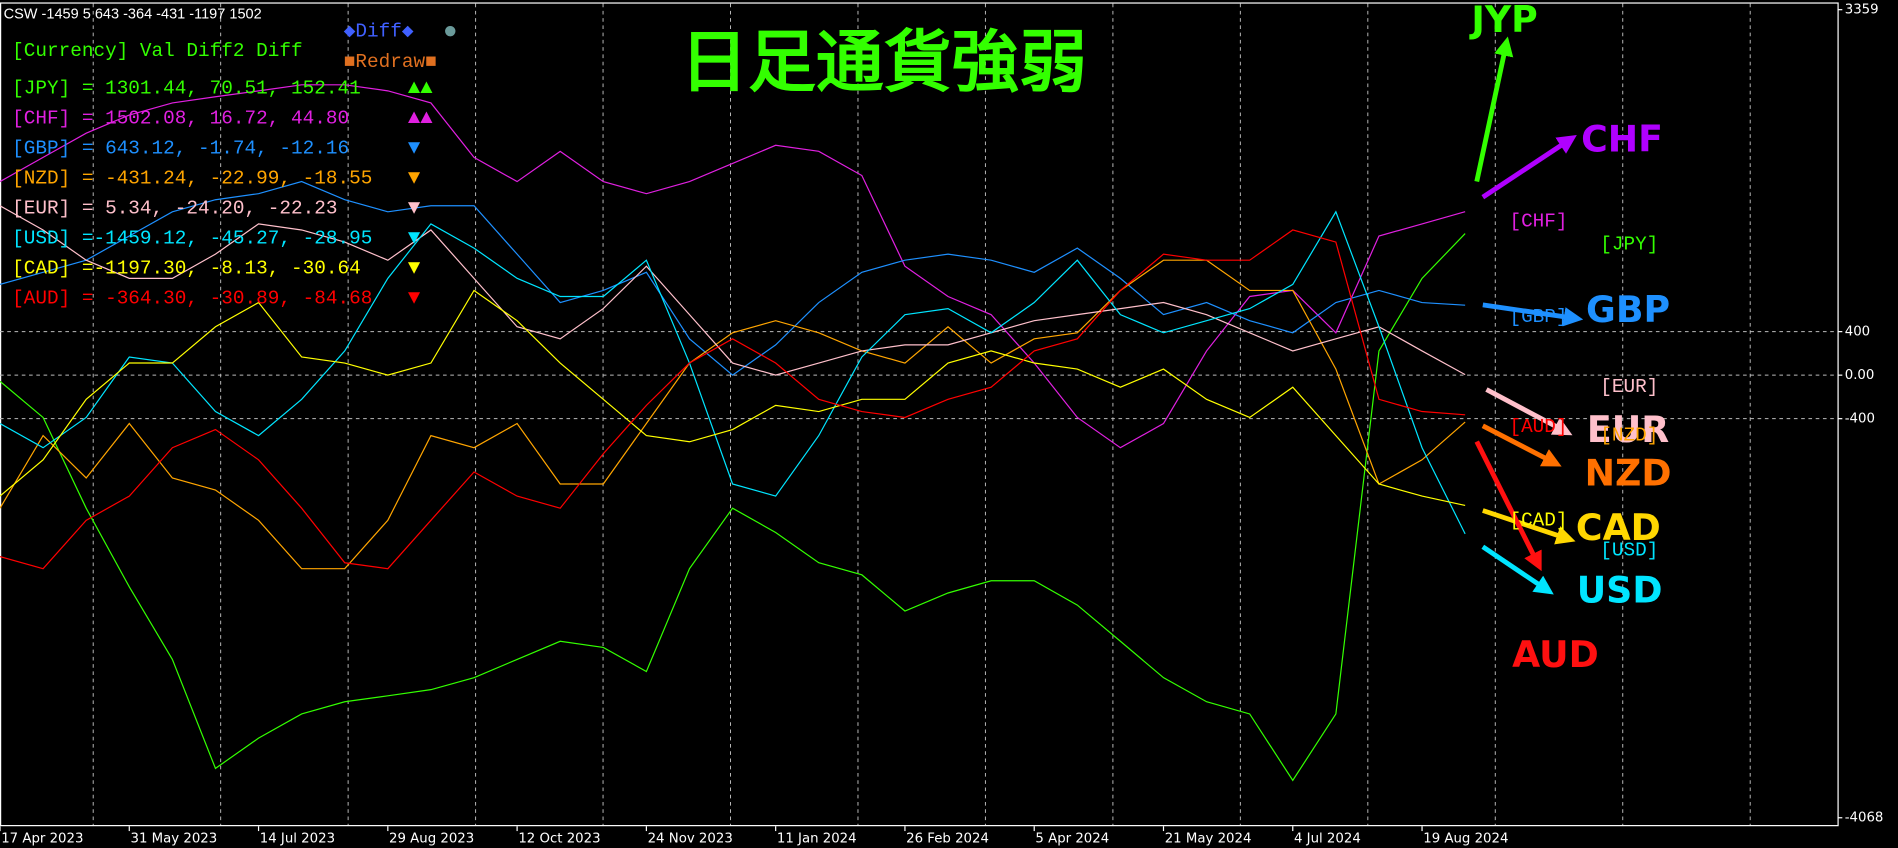  What do you see at coordinates (192, 178) in the screenshot?
I see `panel-row: [NZD] = -431.24, -22.99, -18.55` at bounding box center [192, 178].